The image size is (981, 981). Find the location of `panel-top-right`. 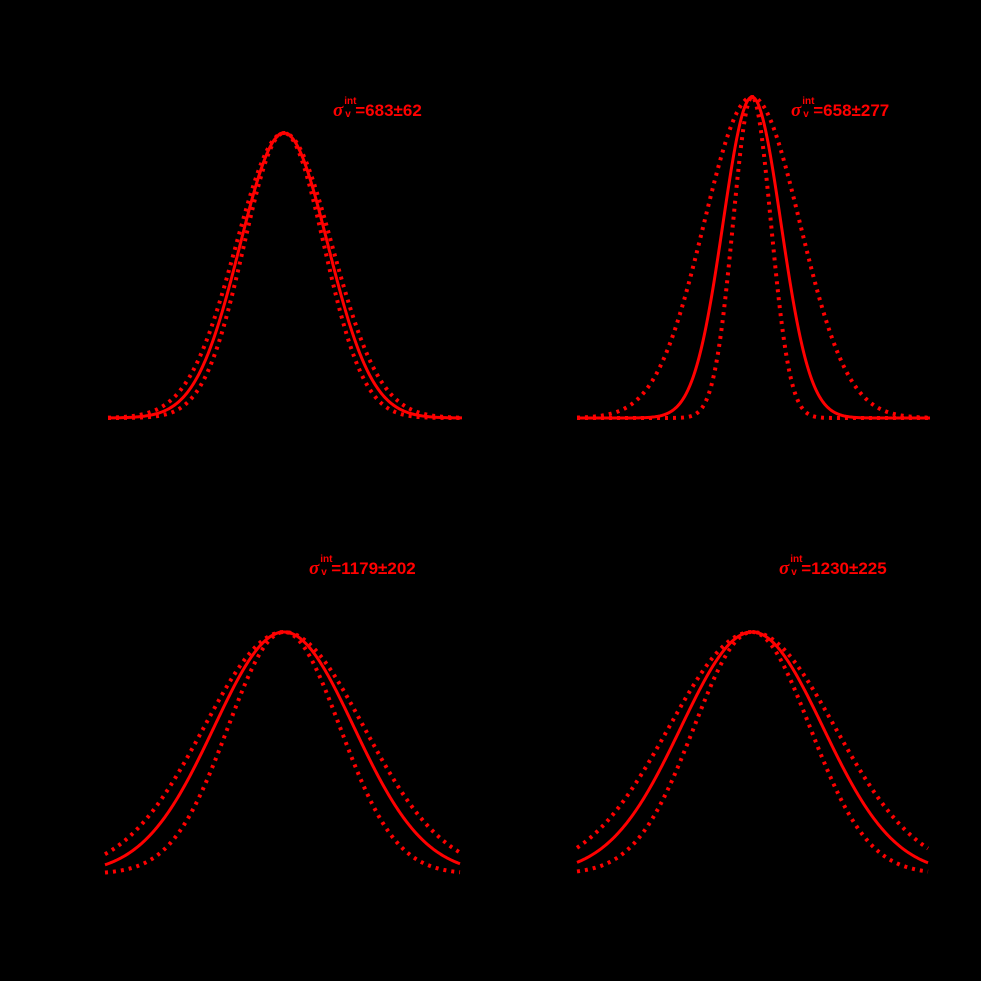

panel-top-right is located at coordinates (753, 257).